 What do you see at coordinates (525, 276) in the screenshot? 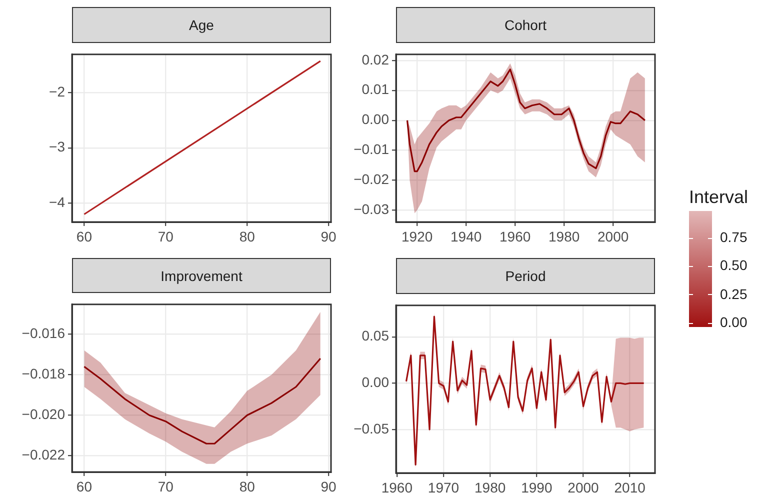
I see `chart-title: Period` at bounding box center [525, 276].